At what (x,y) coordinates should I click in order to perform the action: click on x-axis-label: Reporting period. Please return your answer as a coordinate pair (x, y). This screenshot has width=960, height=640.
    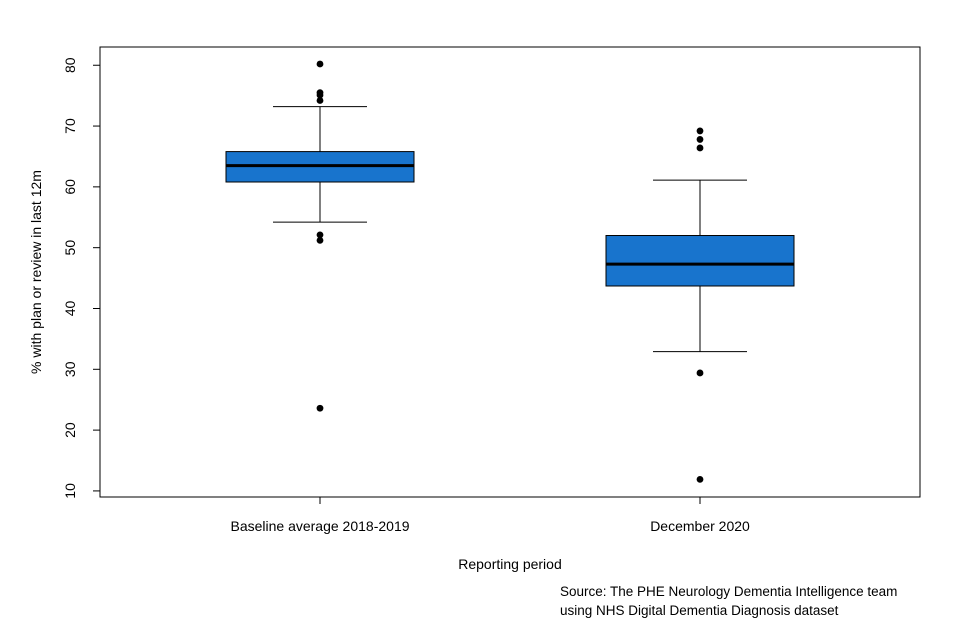
    Looking at the image, I should click on (510, 564).